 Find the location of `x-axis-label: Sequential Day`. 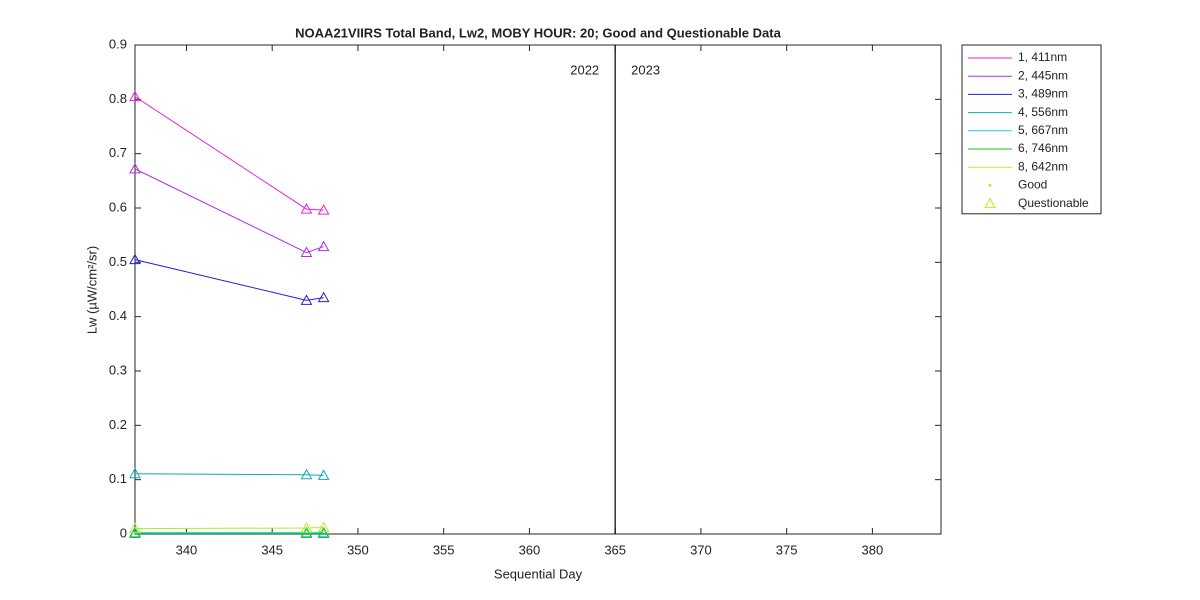

x-axis-label: Sequential Day is located at coordinates (538, 573).